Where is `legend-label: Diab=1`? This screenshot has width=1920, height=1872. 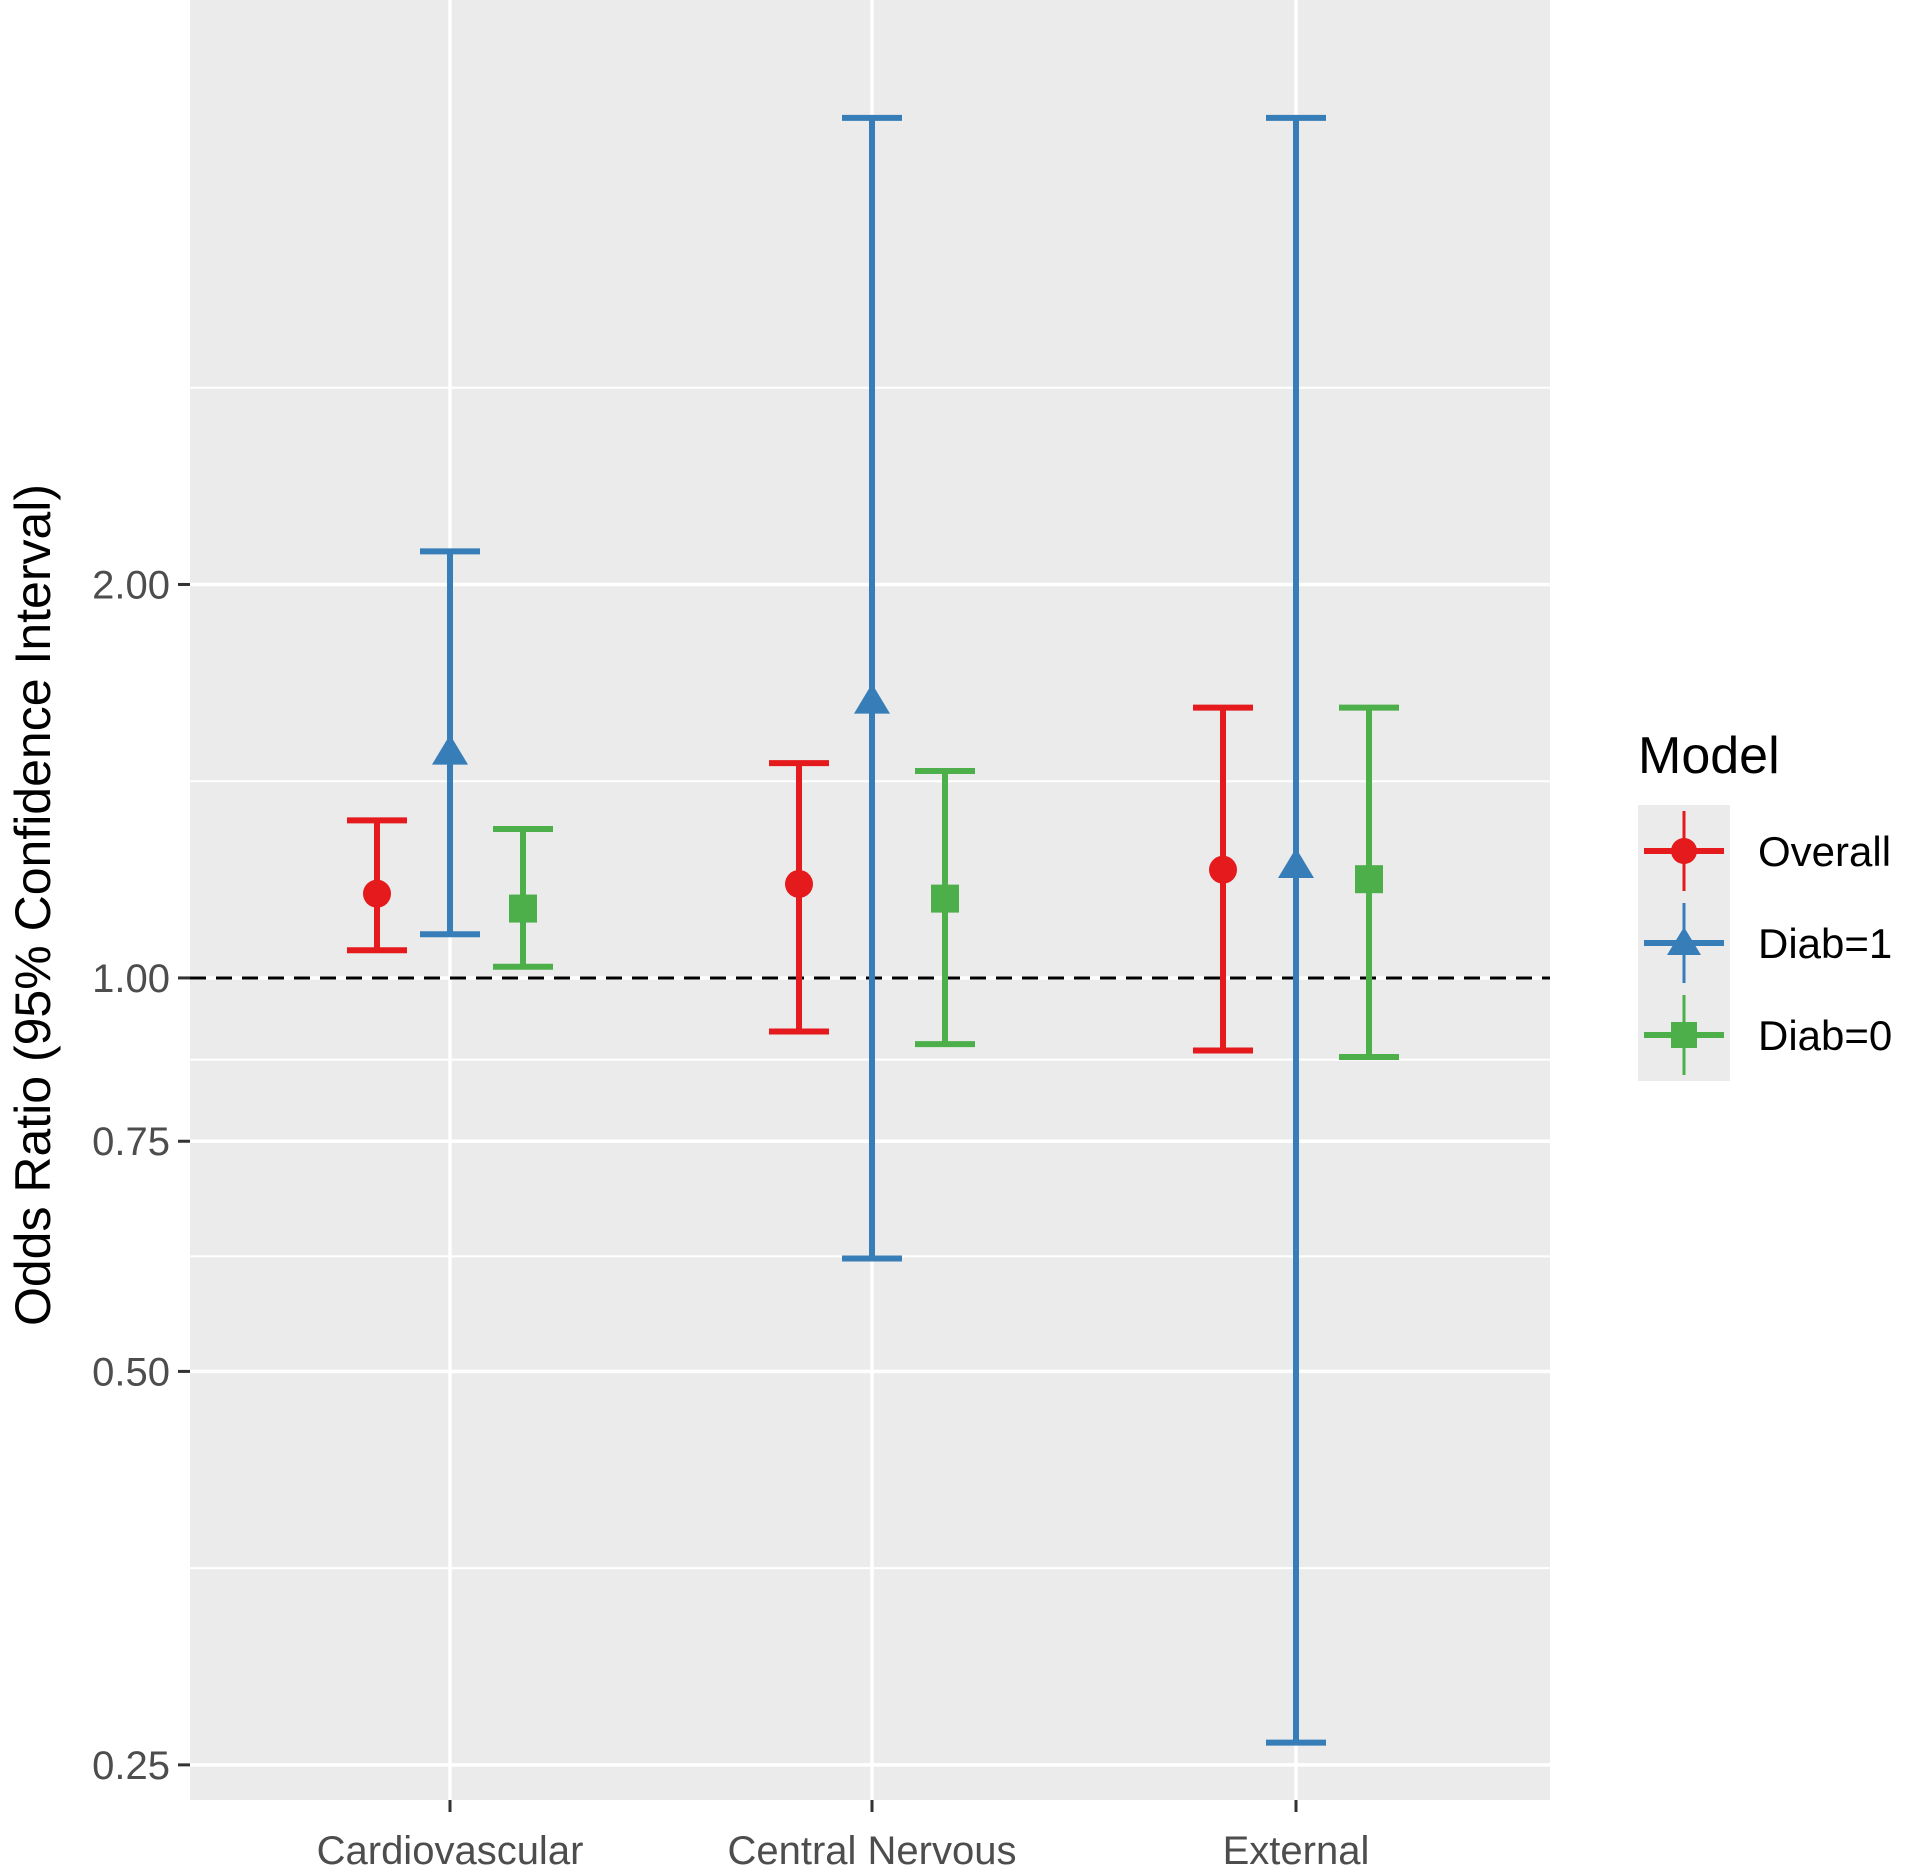
legend-label: Diab=1 is located at coordinates (1825, 943).